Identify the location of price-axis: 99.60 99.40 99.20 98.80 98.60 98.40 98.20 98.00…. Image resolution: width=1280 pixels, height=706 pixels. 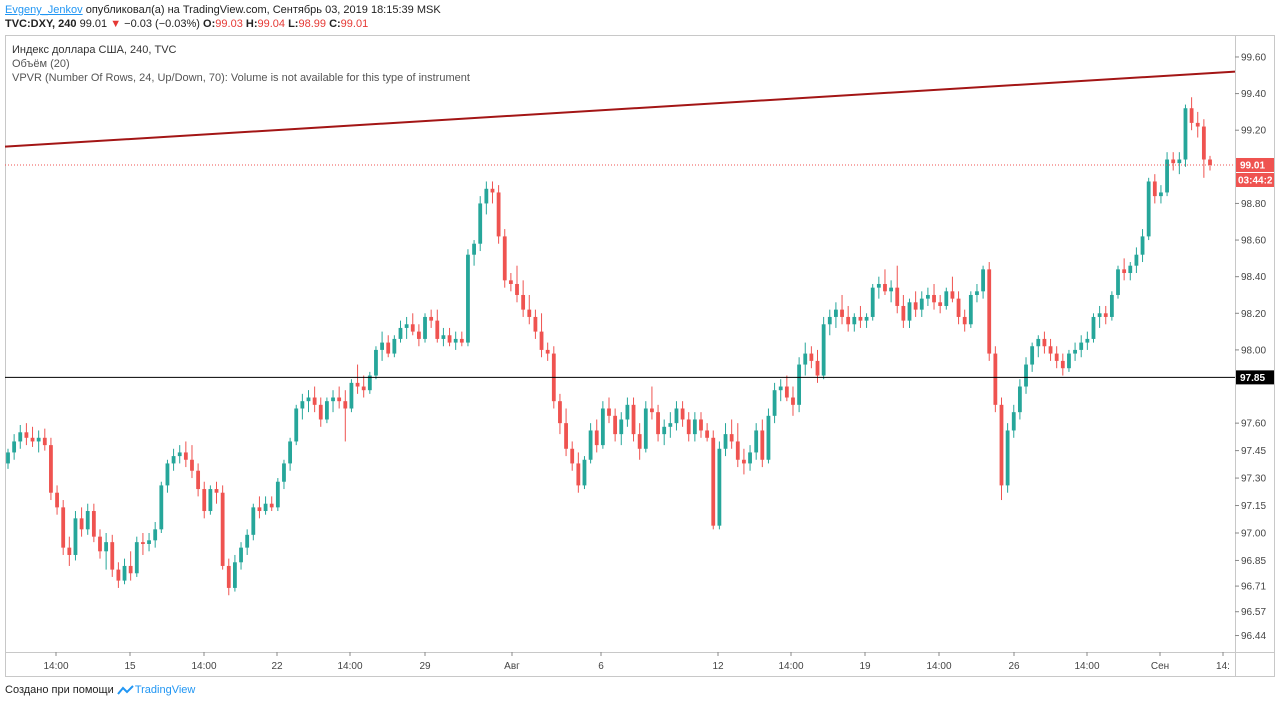
(1250, 347).